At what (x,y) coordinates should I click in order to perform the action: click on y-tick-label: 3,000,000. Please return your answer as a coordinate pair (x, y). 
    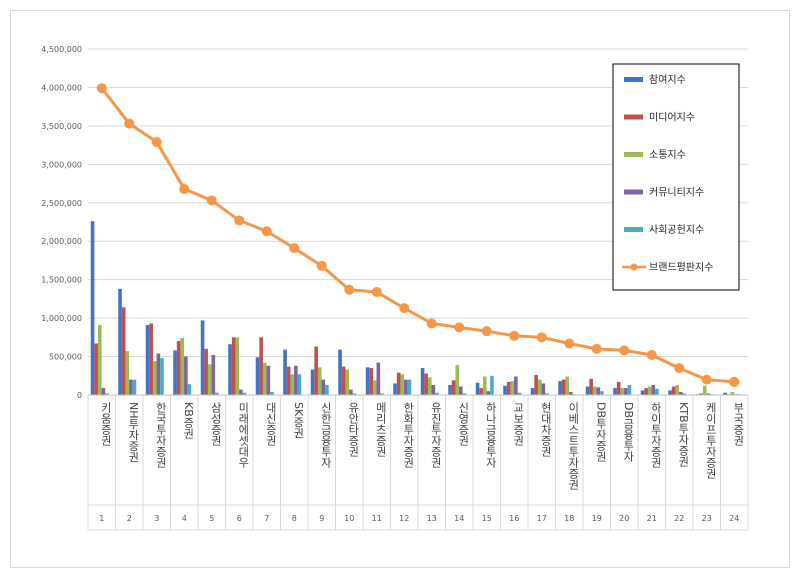
    Looking at the image, I should click on (61, 164).